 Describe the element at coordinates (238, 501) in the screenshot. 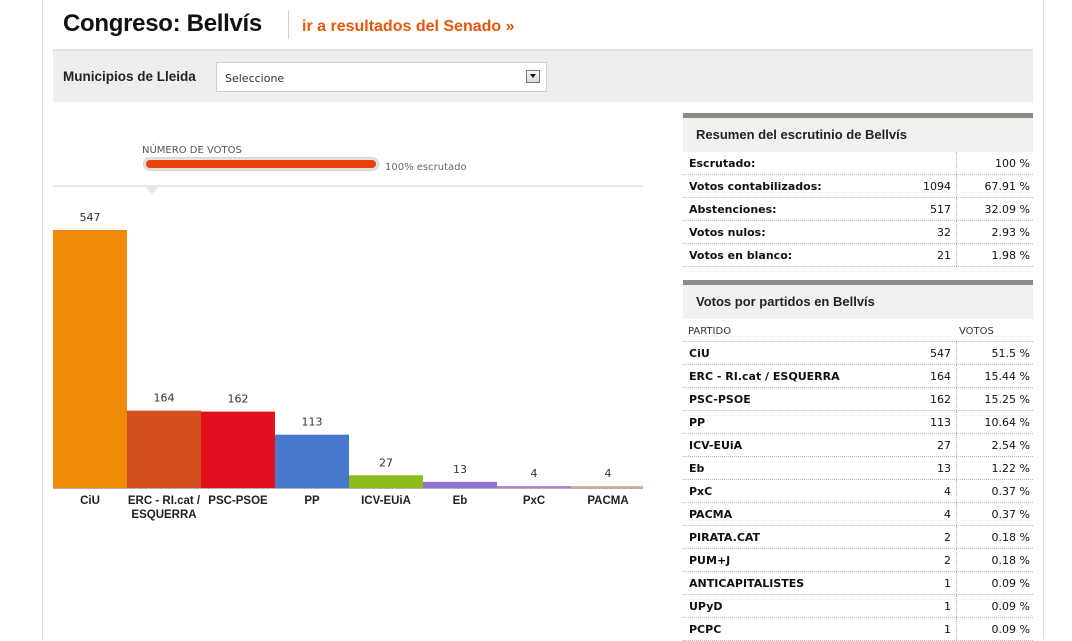

I see `bar-category-label: PSC-PSOE` at that location.